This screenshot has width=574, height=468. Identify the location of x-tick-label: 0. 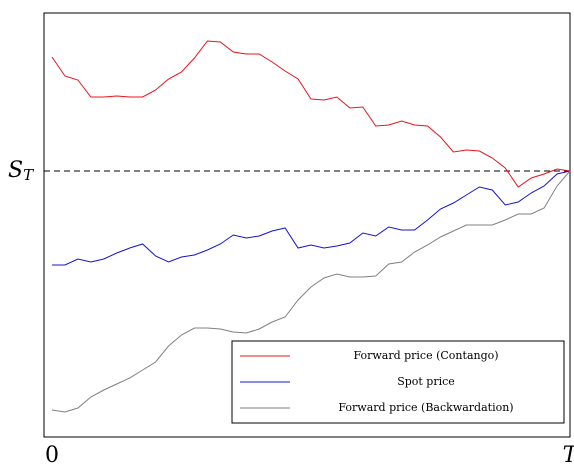
(52, 455).